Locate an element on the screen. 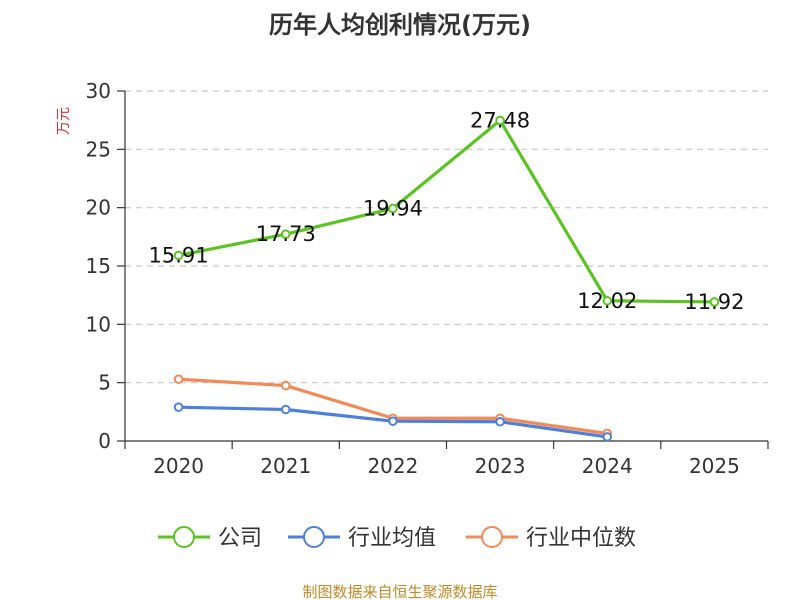  legend-label: 行业均值 is located at coordinates (392, 538).